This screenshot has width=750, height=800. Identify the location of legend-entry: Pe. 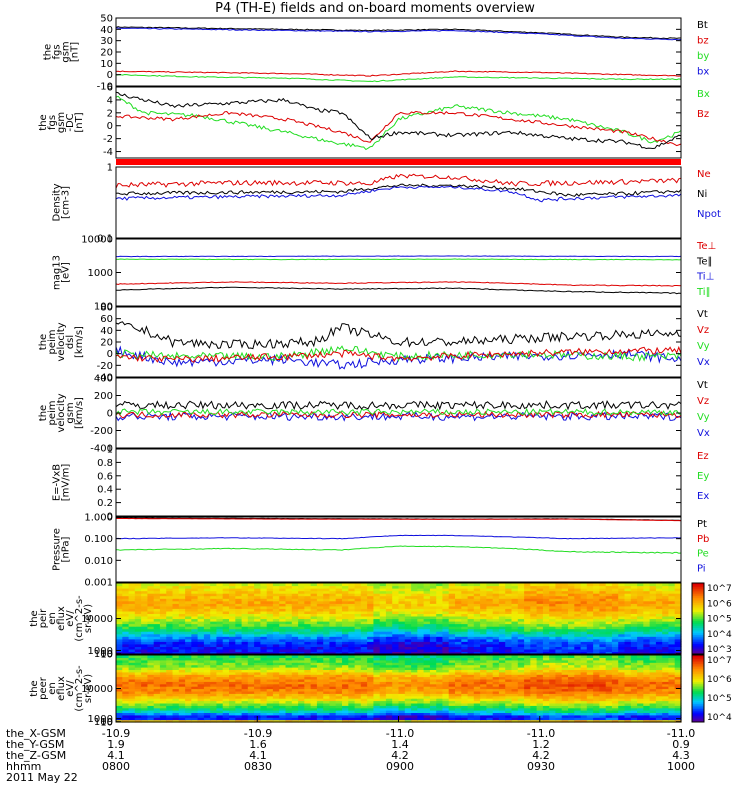
(703, 554).